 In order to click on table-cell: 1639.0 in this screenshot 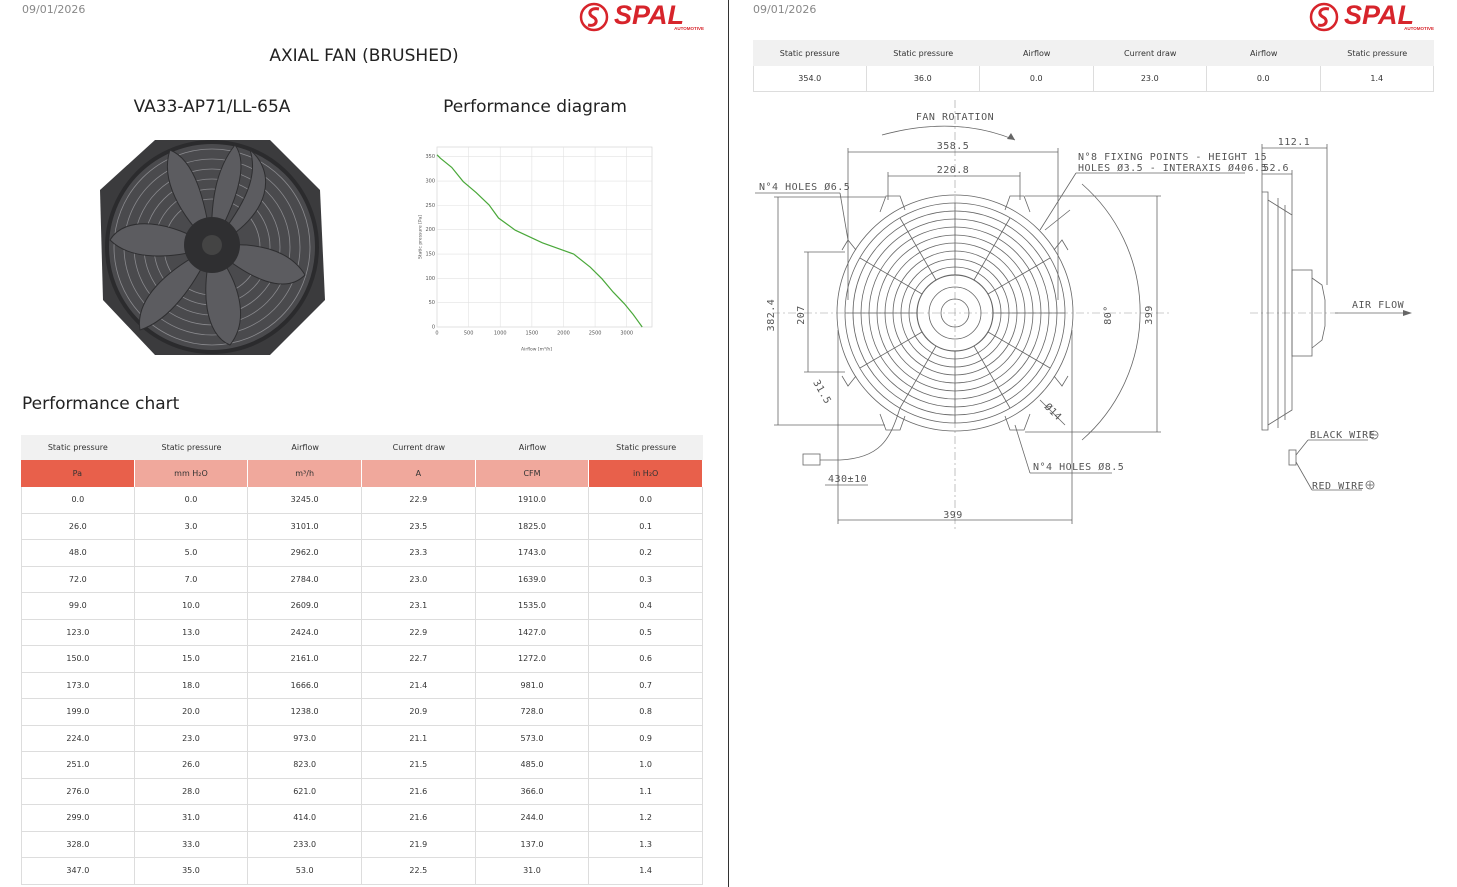, I will do `click(532, 579)`.